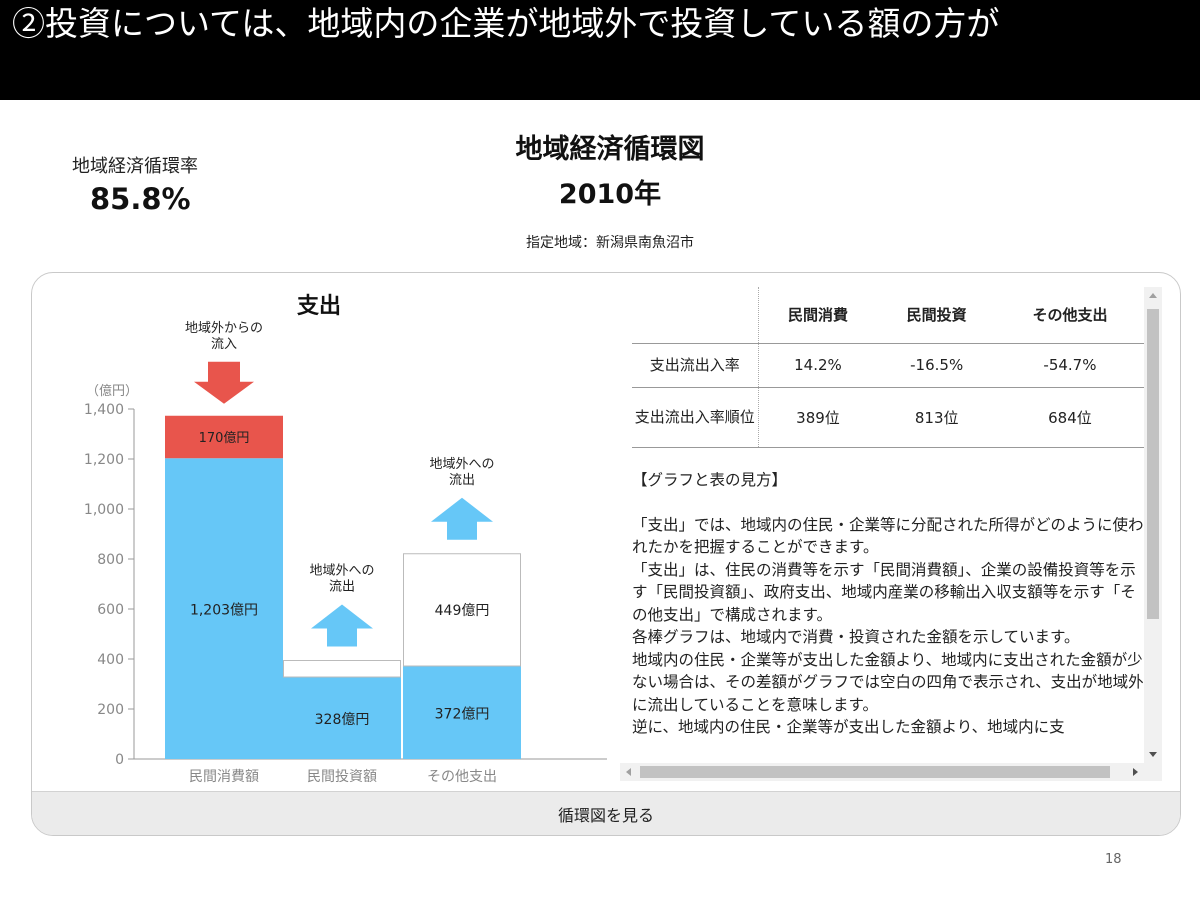 The height and width of the screenshot is (900, 1200). Describe the element at coordinates (1069, 315) in the screenshot. I see `col-header: その他支出` at that location.